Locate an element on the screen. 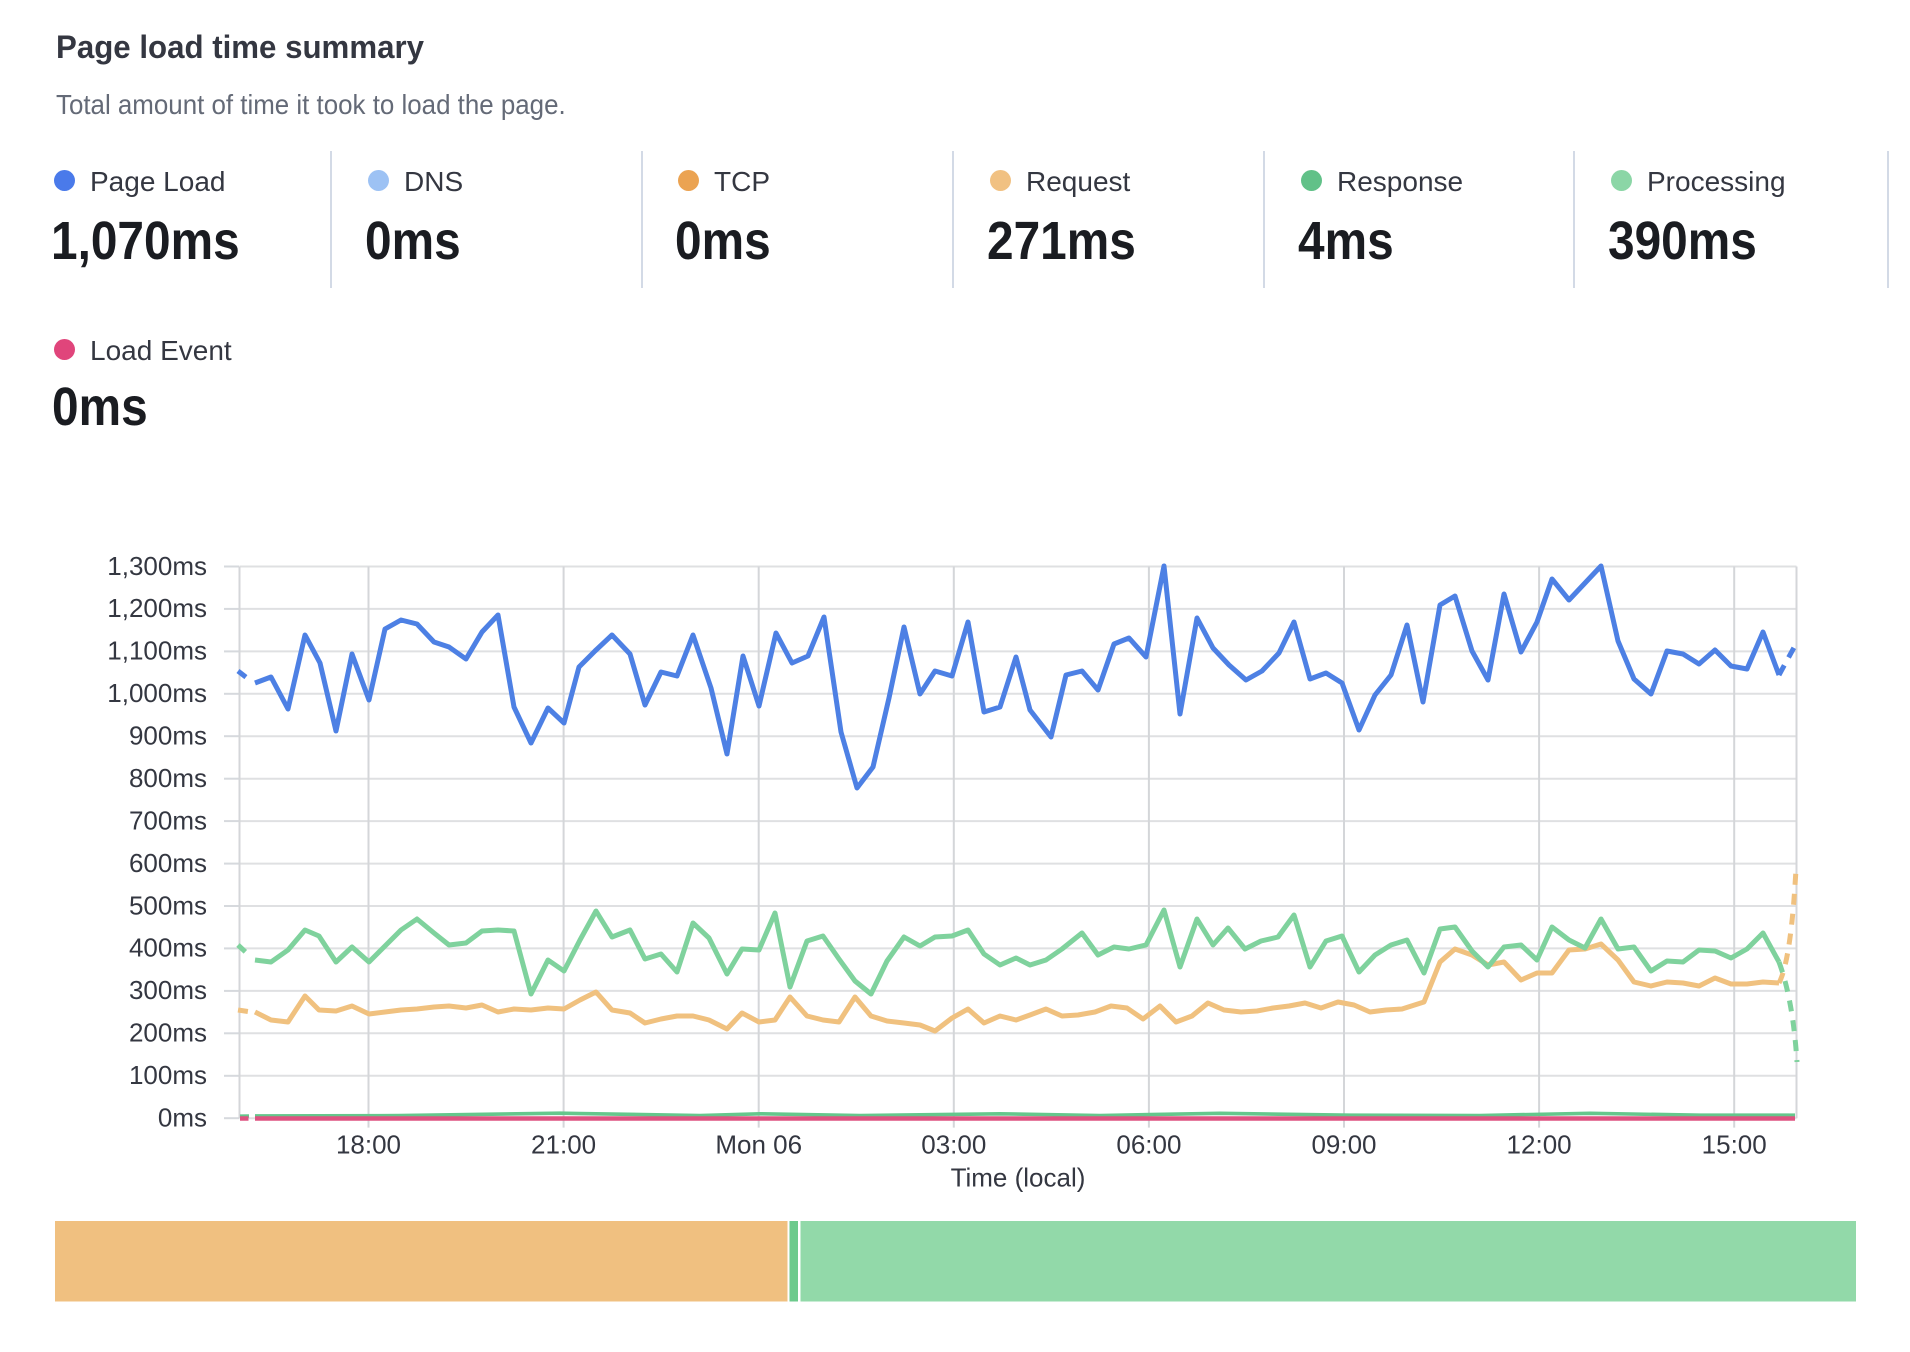  svg-text: 100ms is located at coordinates (168, 1075).